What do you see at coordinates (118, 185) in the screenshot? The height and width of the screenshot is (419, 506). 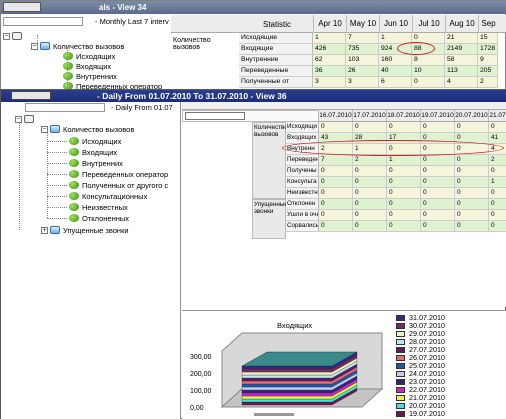 I see `daily-tree-item-received: Полученных от другого с` at bounding box center [118, 185].